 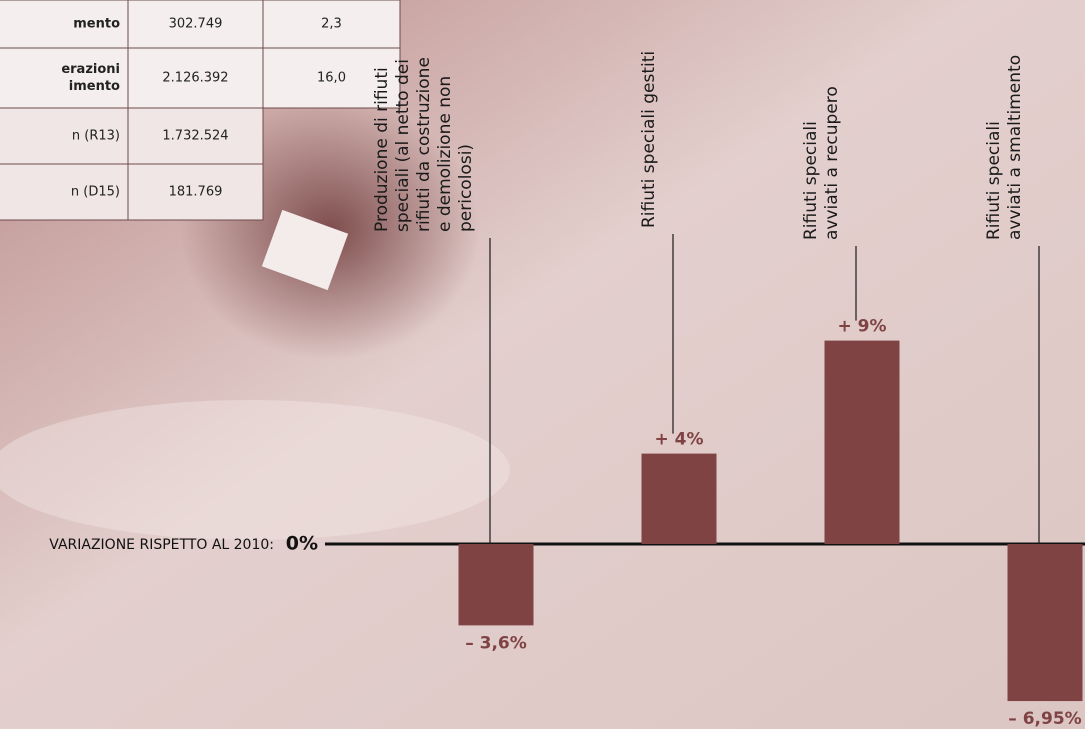 I want to click on table-text: 181.769, so click(x=196, y=192).